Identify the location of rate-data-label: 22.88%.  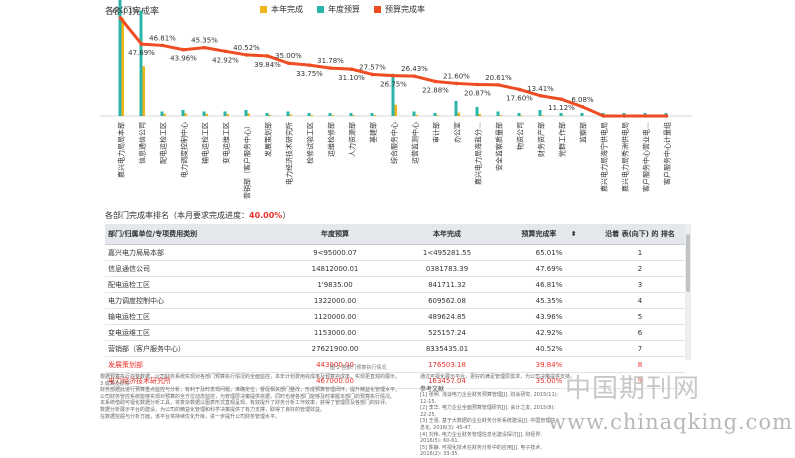
(435, 91).